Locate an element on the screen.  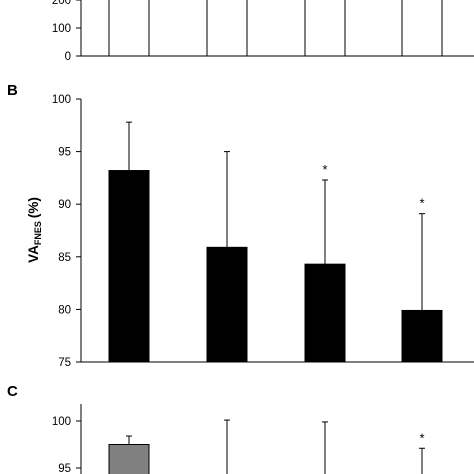
panel-a-y-tick-label: 200 is located at coordinates (61, 3).